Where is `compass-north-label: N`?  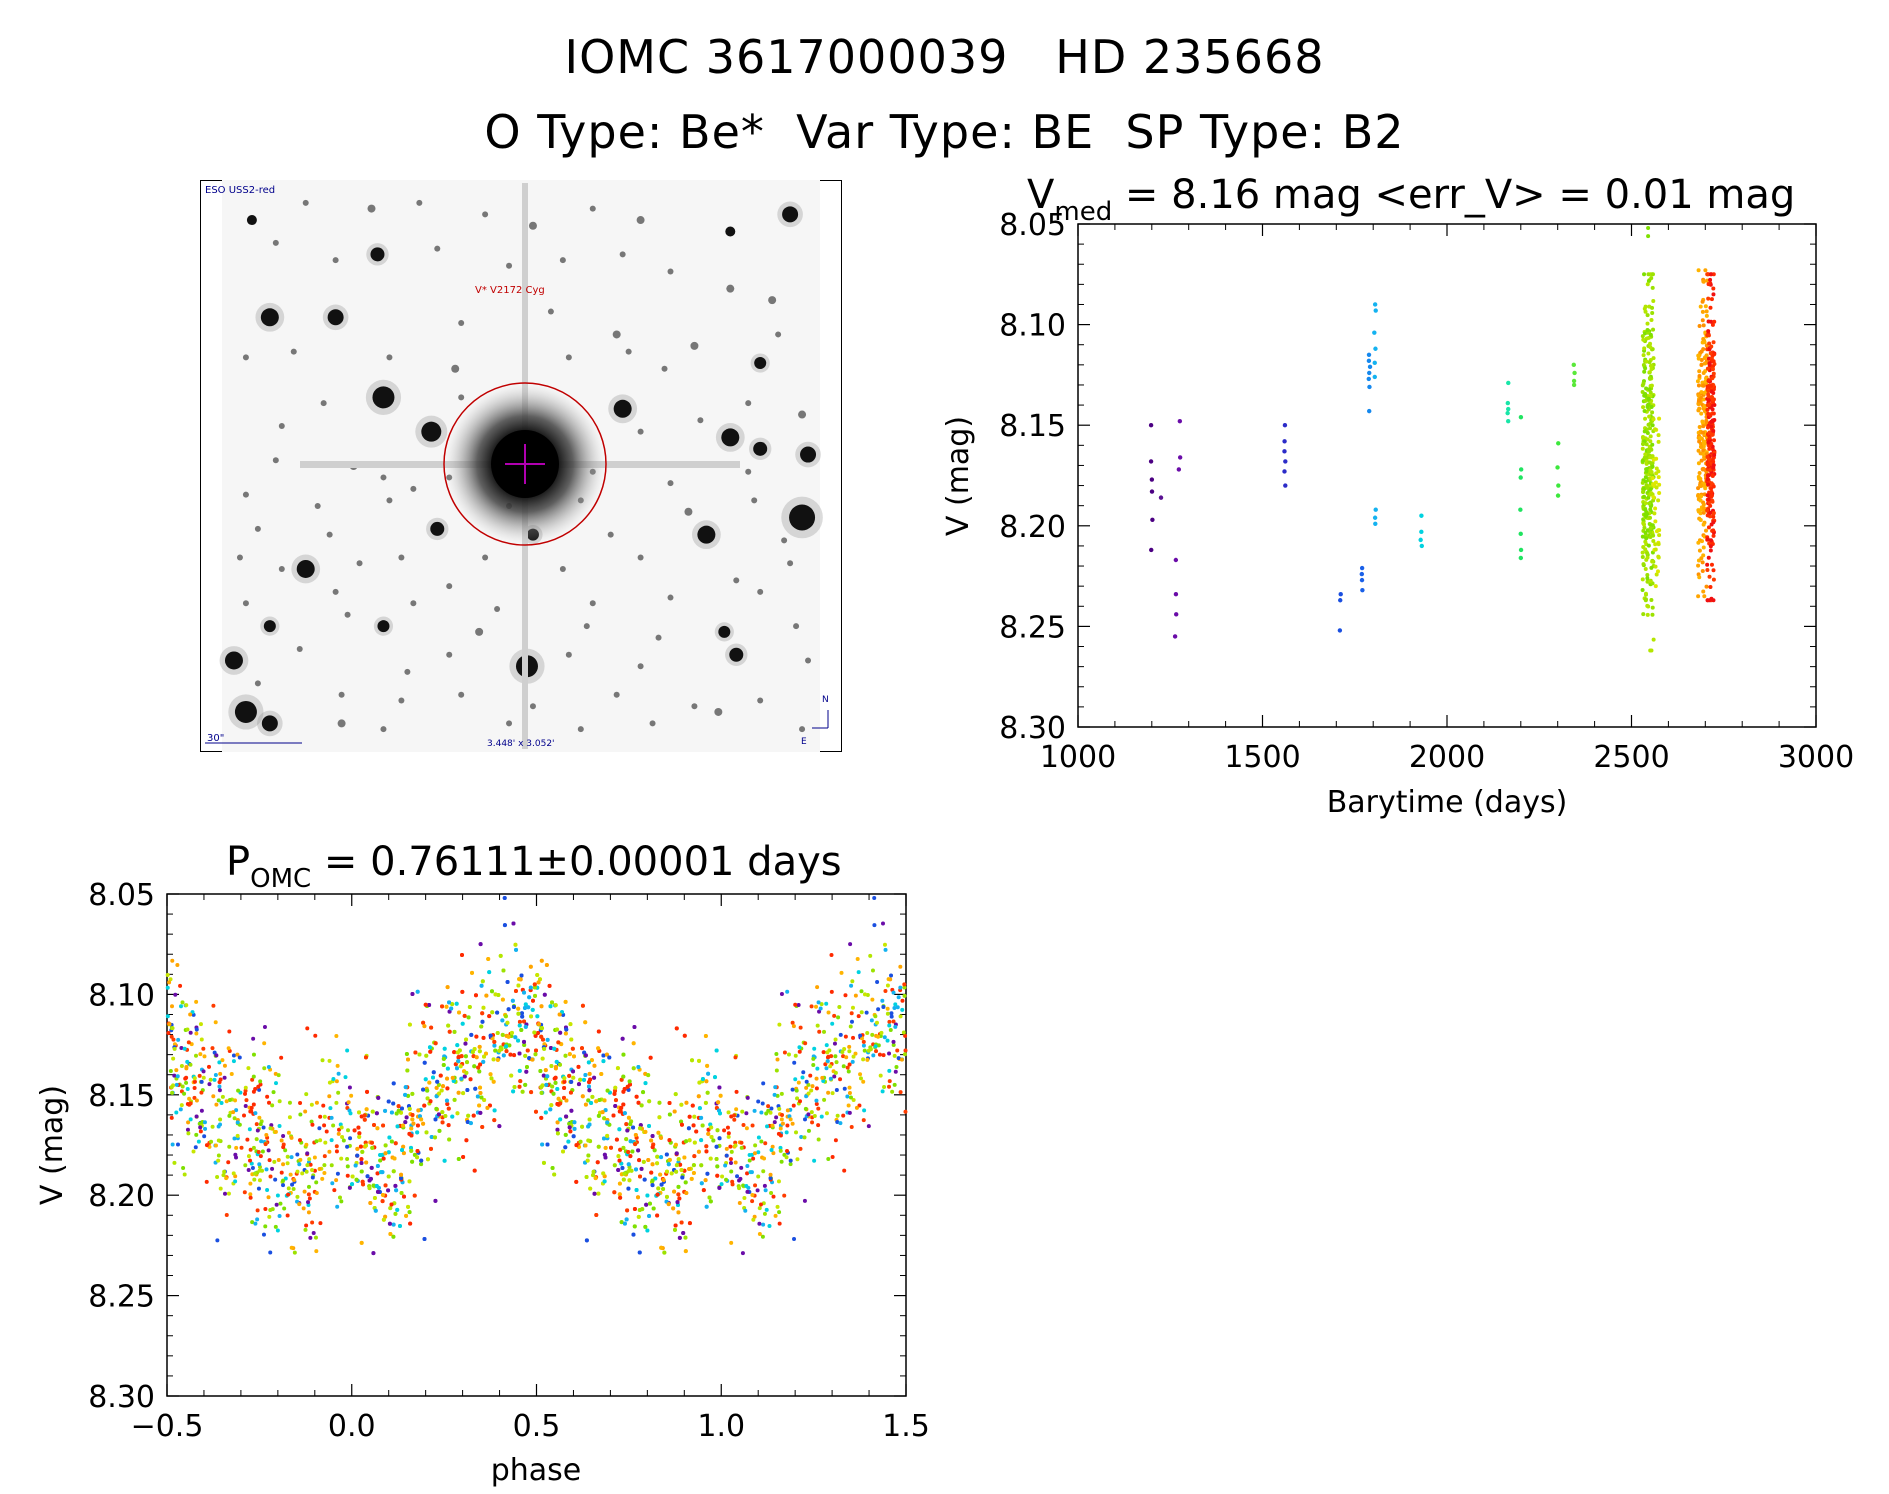 compass-north-label: N is located at coordinates (825, 700).